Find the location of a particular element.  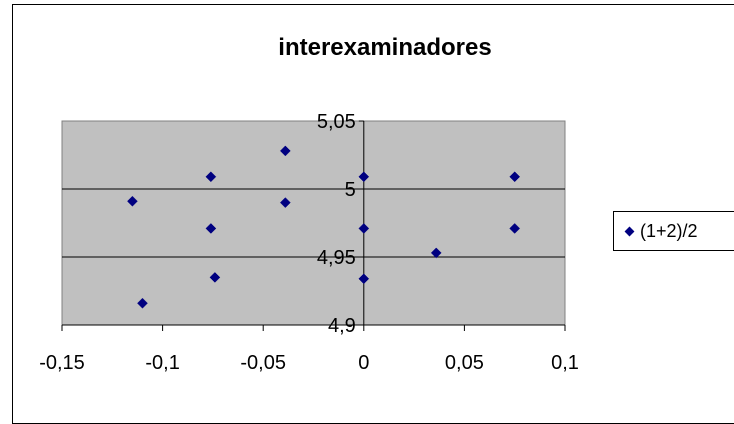

legend-marker-icon is located at coordinates (629, 231).